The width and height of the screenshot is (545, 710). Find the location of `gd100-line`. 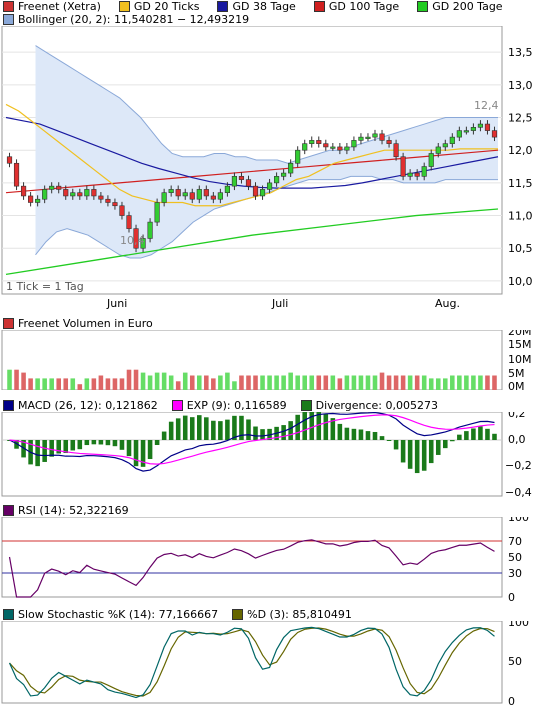

gd100-line is located at coordinates (252, 171).